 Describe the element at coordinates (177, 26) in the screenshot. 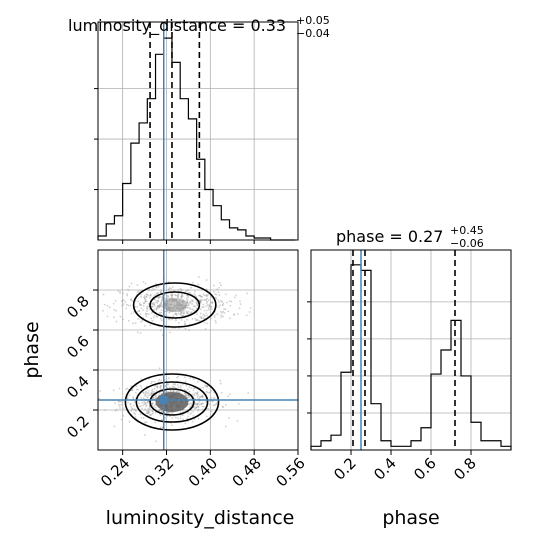

I see `histogram-title-luminosity-distance: luminosity_distance = 0.33` at that location.